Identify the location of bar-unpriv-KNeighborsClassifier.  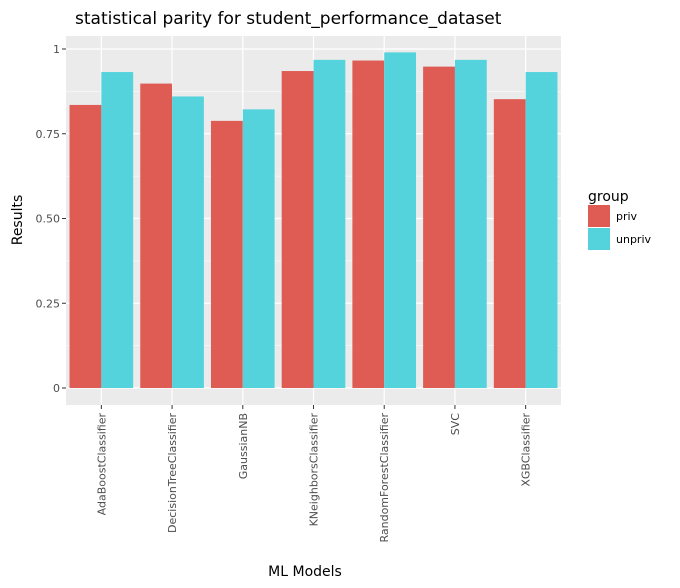
(329, 224).